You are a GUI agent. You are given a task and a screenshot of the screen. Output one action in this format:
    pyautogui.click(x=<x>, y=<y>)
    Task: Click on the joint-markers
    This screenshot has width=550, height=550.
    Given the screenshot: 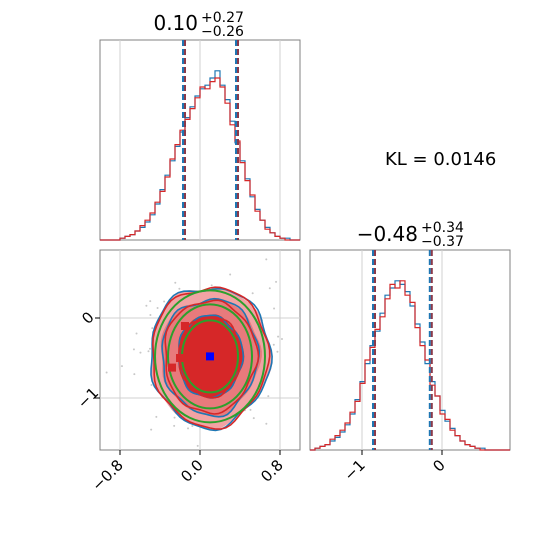 What is the action you would take?
    pyautogui.click(x=201, y=352)
    